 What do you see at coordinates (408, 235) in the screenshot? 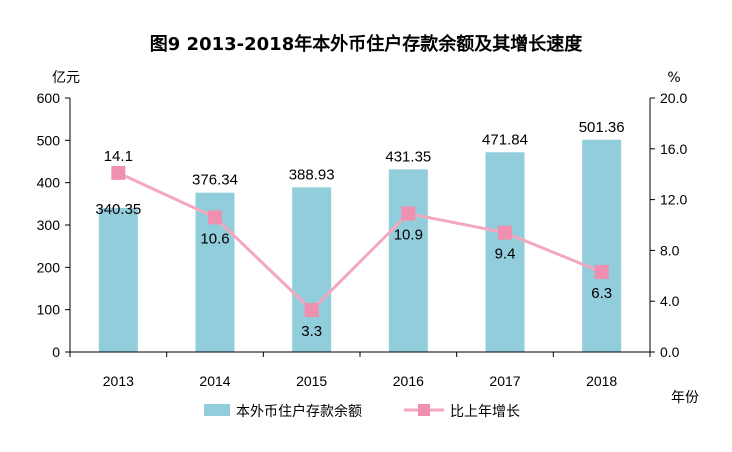
I see `growth-value-label: 10.9` at bounding box center [408, 235].